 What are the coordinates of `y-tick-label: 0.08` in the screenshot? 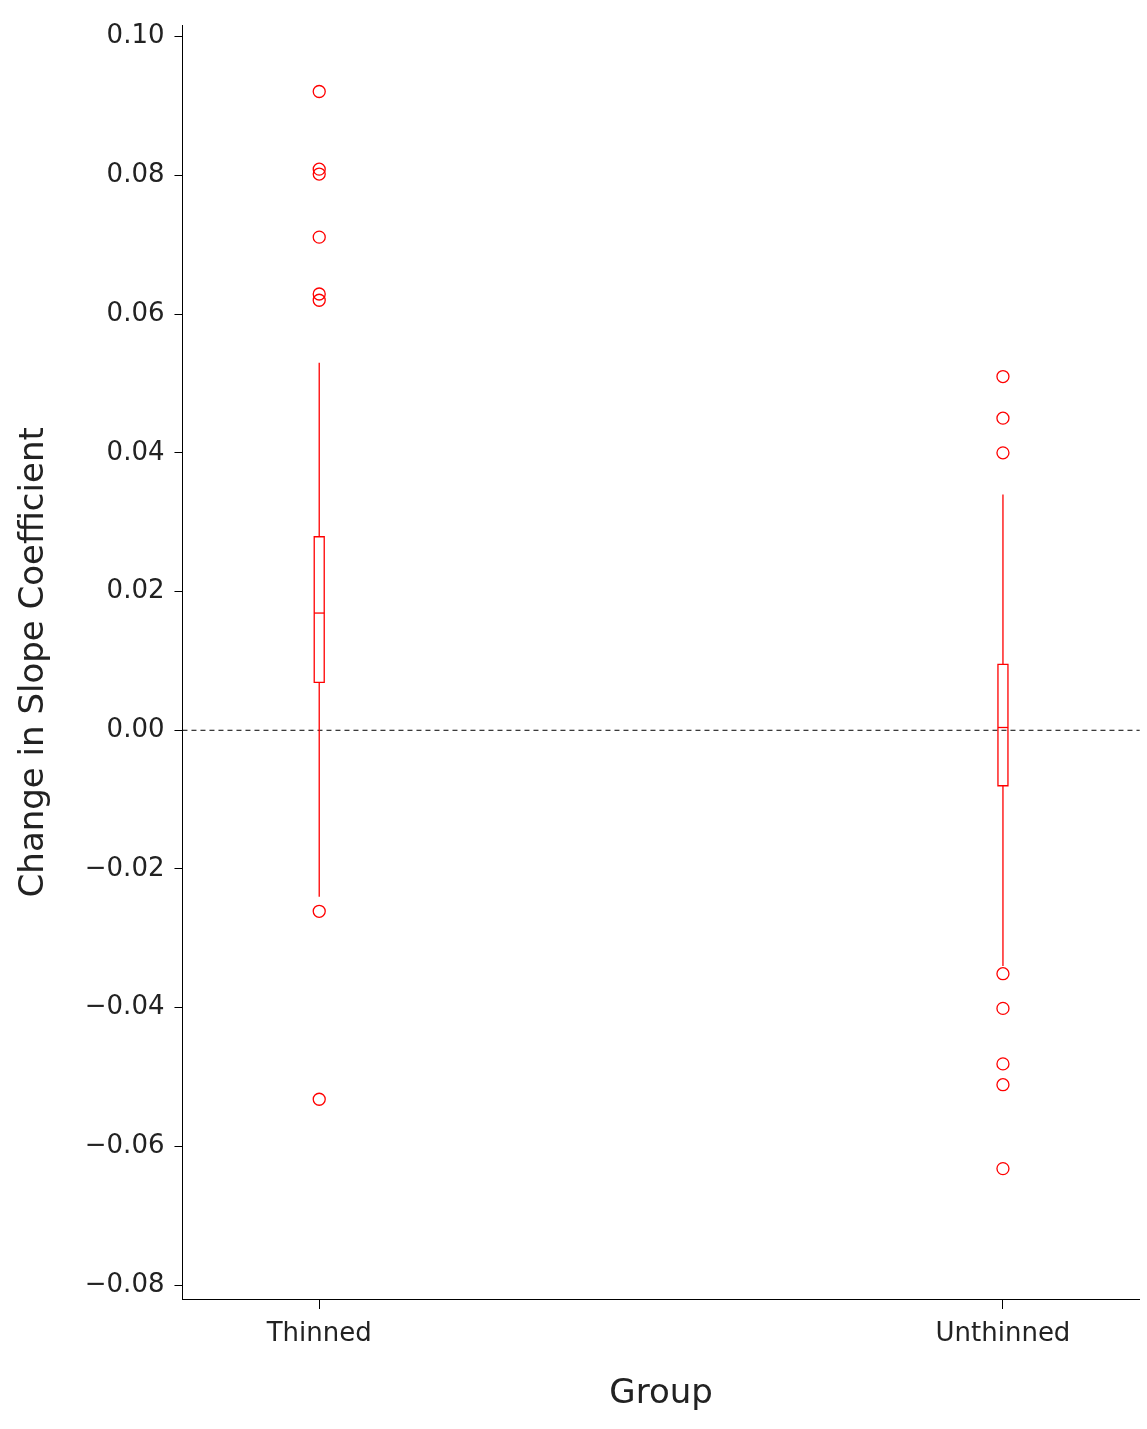 It's located at (135, 173).